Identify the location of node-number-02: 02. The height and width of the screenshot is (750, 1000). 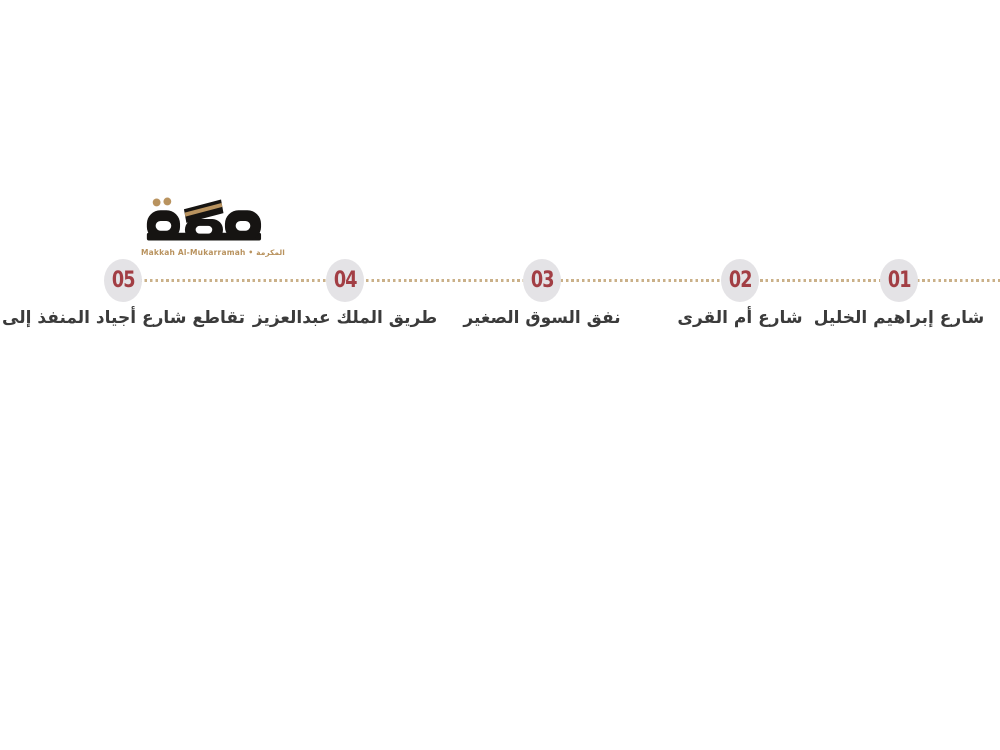
(740, 280).